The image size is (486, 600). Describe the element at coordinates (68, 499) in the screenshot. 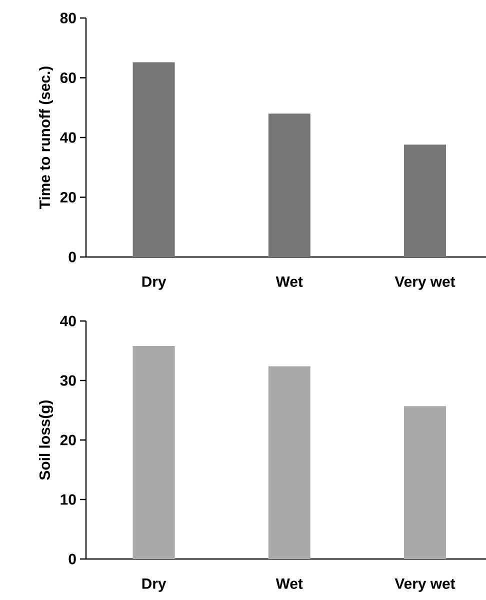

I see `y-tick-label: 10` at that location.